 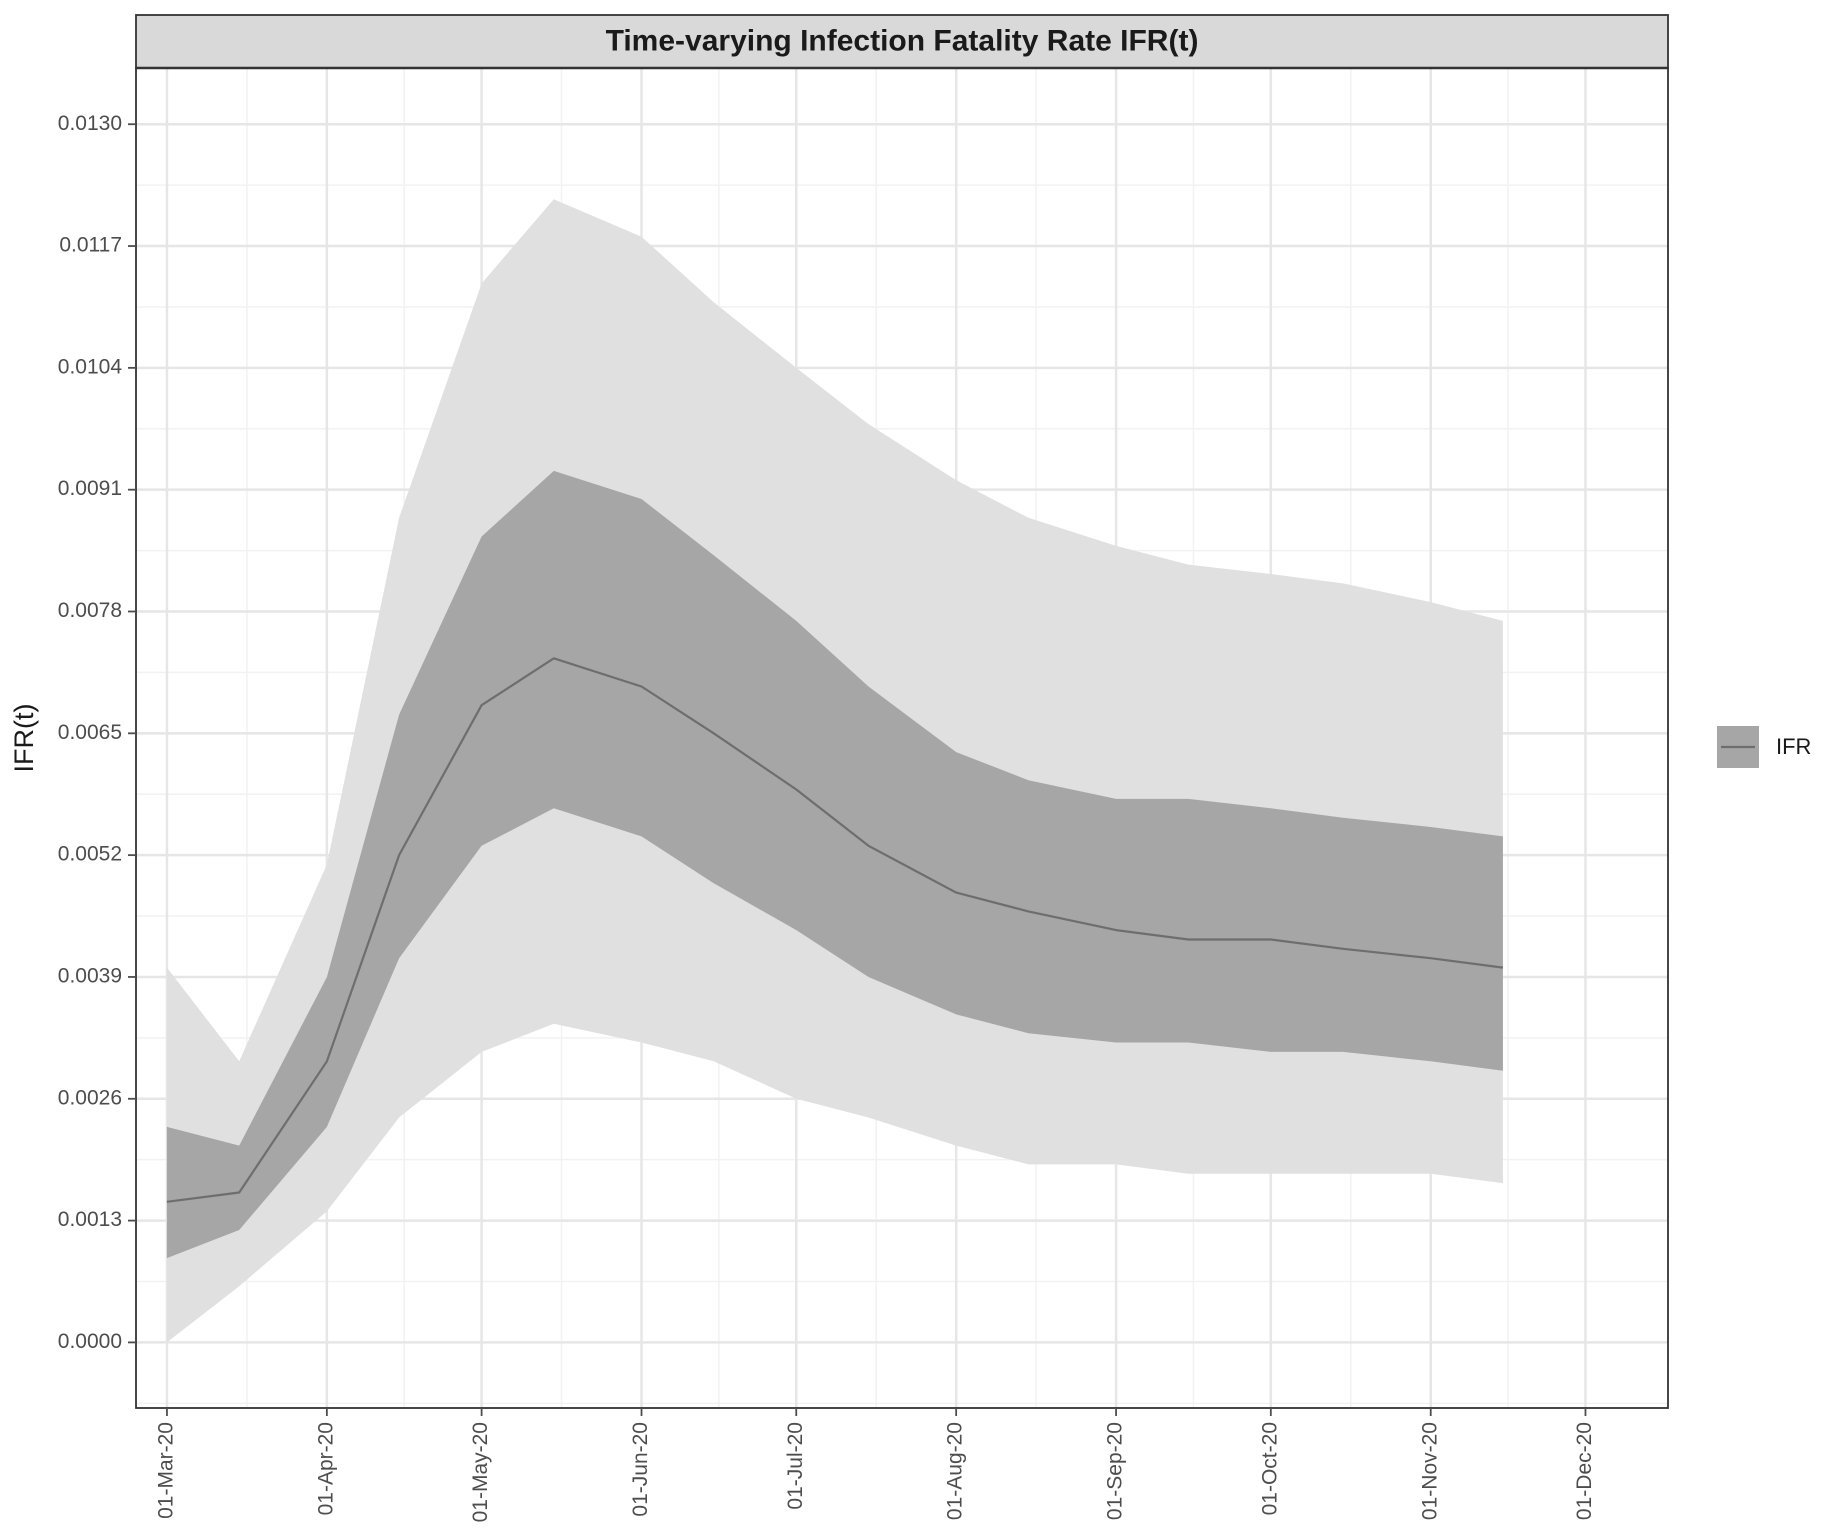 I want to click on y-tick-label: 0.0091, so click(x=90, y=488).